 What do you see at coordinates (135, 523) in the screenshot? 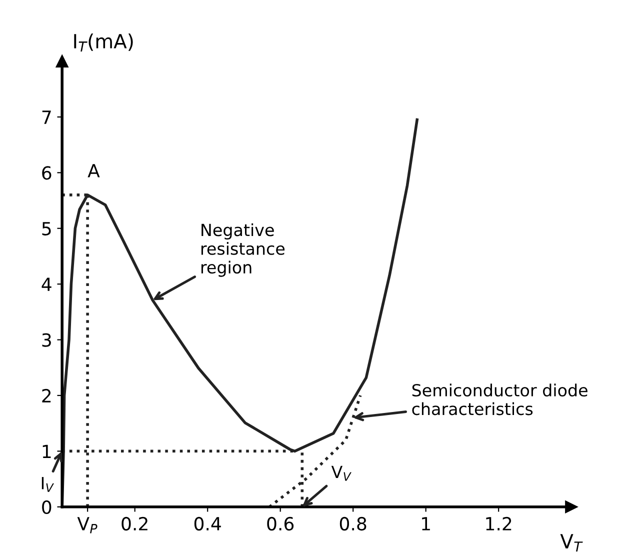
I see `x-tick-label: 0.2` at bounding box center [135, 523].